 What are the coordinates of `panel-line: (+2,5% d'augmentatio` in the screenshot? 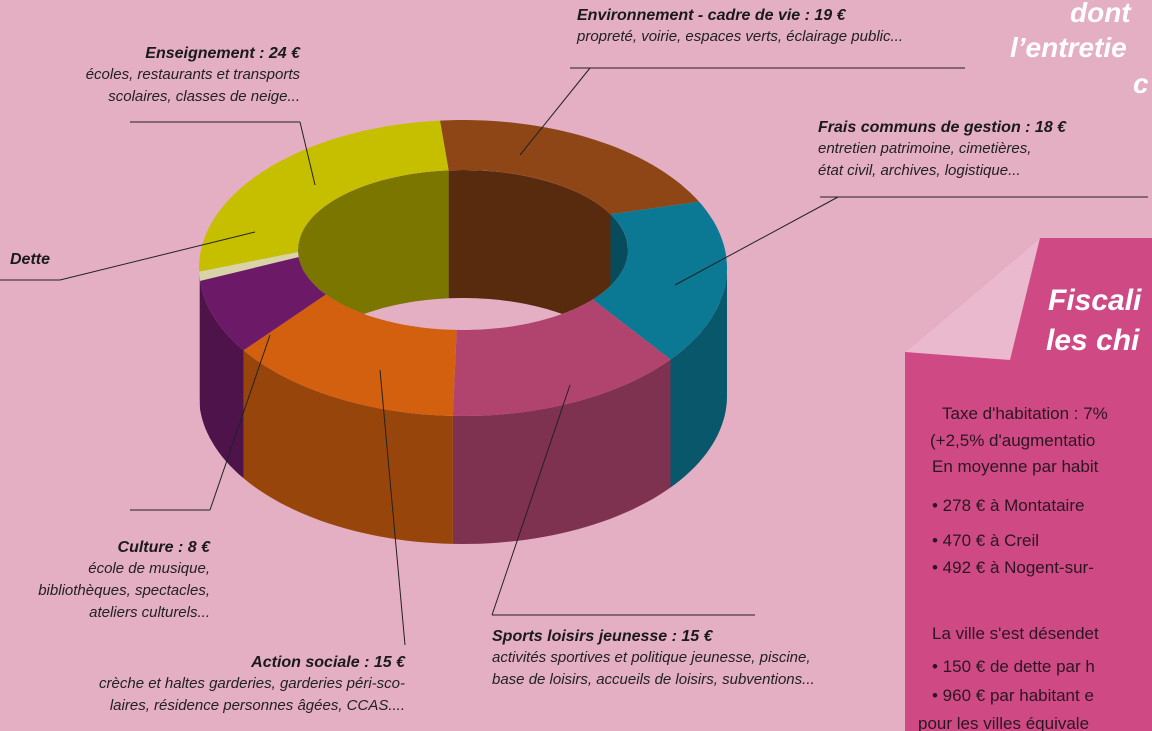 It's located at (1012, 440).